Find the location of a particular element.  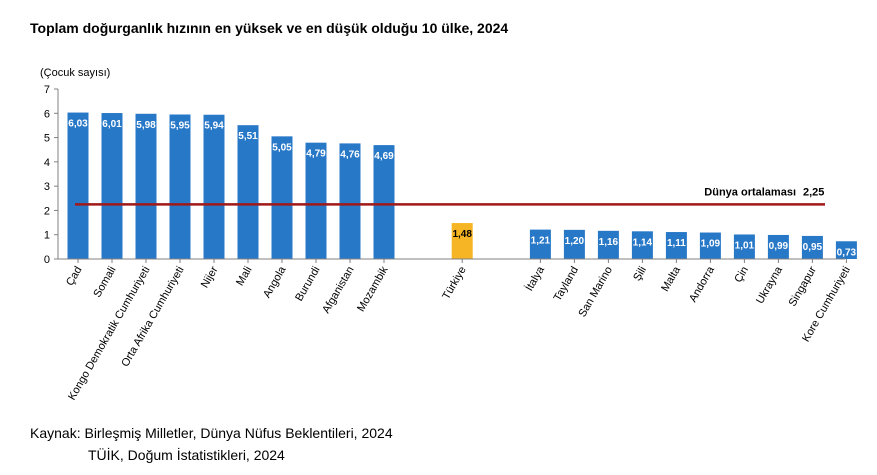

x-tick-label: Andorra is located at coordinates (702, 284).